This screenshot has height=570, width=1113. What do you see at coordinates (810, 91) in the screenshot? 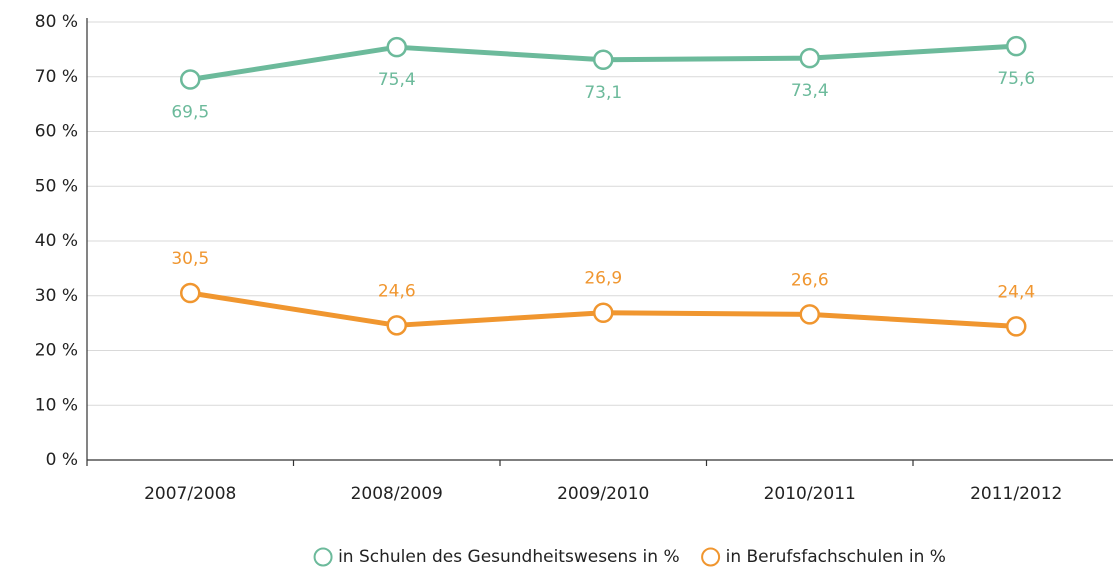
I see `data-label: 73,4` at bounding box center [810, 91].